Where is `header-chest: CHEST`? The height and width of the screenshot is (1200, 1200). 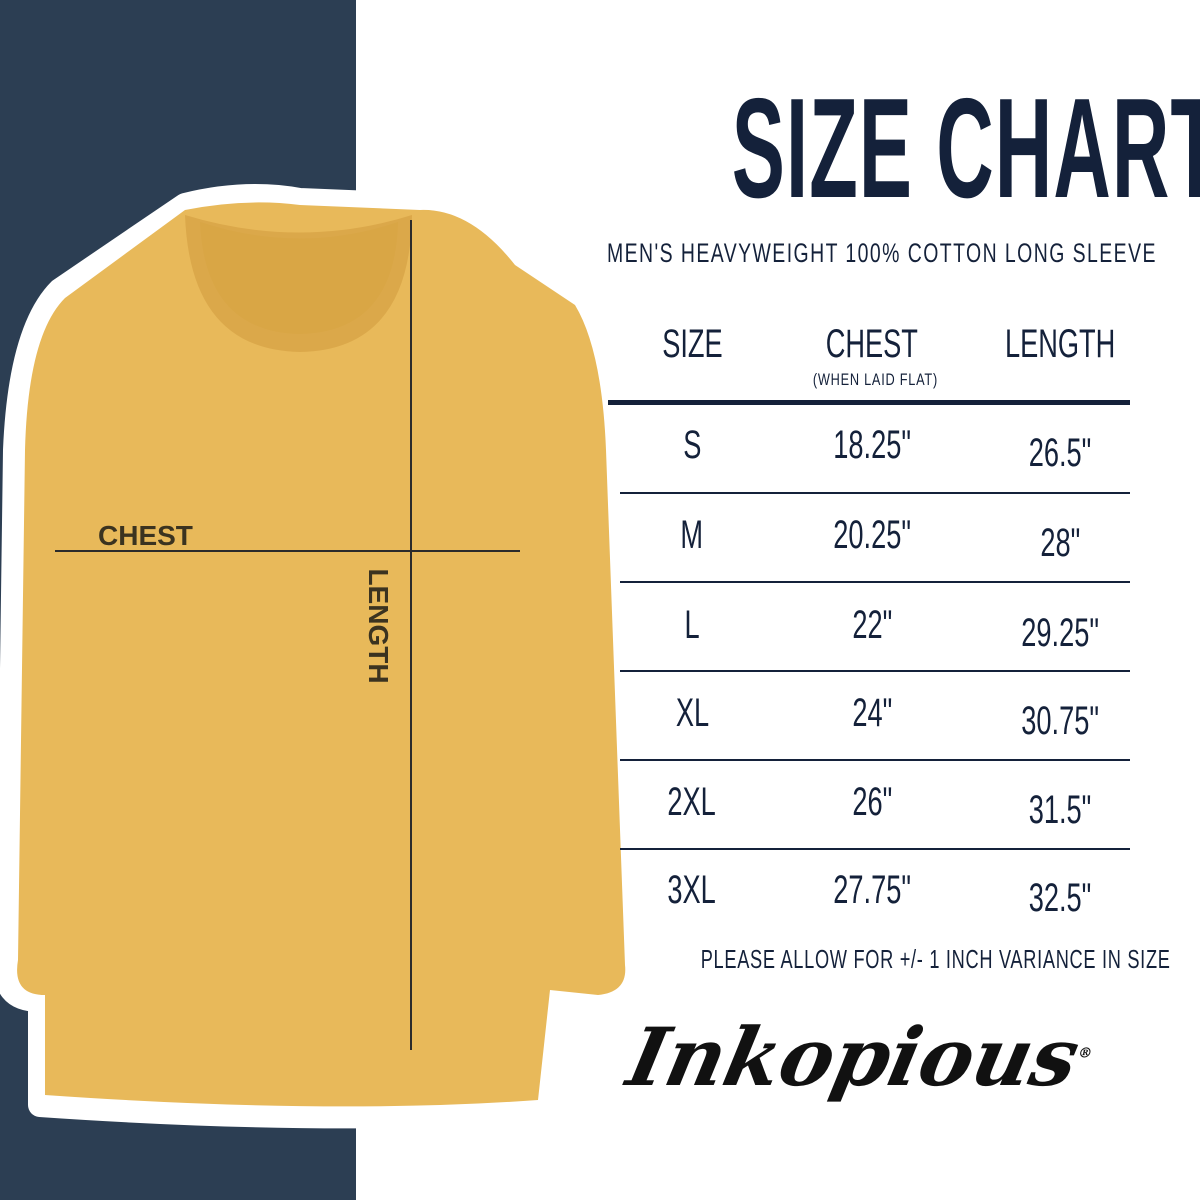 header-chest: CHEST is located at coordinates (872, 344).